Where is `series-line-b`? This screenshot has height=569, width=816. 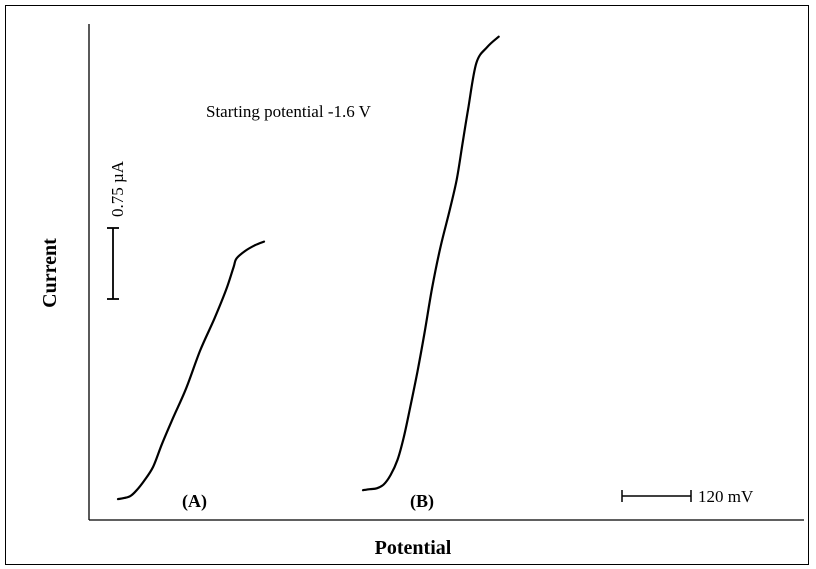
series-line-b is located at coordinates (430, 263).